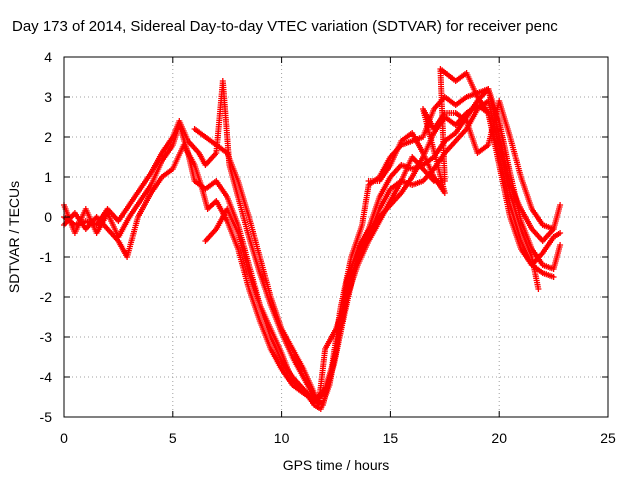 The width and height of the screenshot is (640, 480). Describe the element at coordinates (499, 438) in the screenshot. I see `x-tick-label: 20` at that location.